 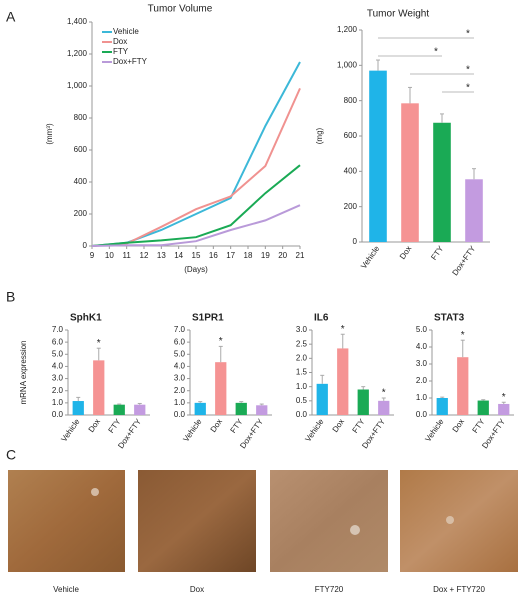 I want to click on x-tick-label: 15, so click(x=196, y=255).